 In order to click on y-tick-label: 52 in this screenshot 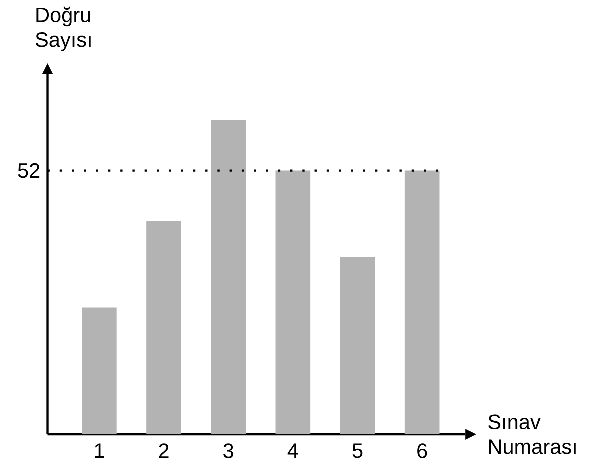, I will do `click(29, 170)`.